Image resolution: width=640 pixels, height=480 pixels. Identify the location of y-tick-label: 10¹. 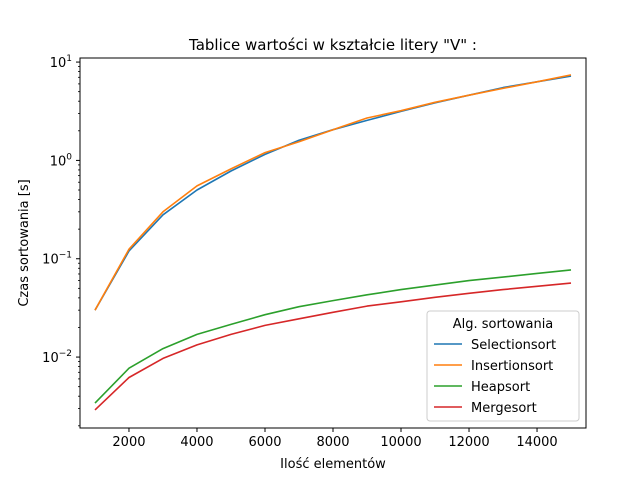
(61, 62).